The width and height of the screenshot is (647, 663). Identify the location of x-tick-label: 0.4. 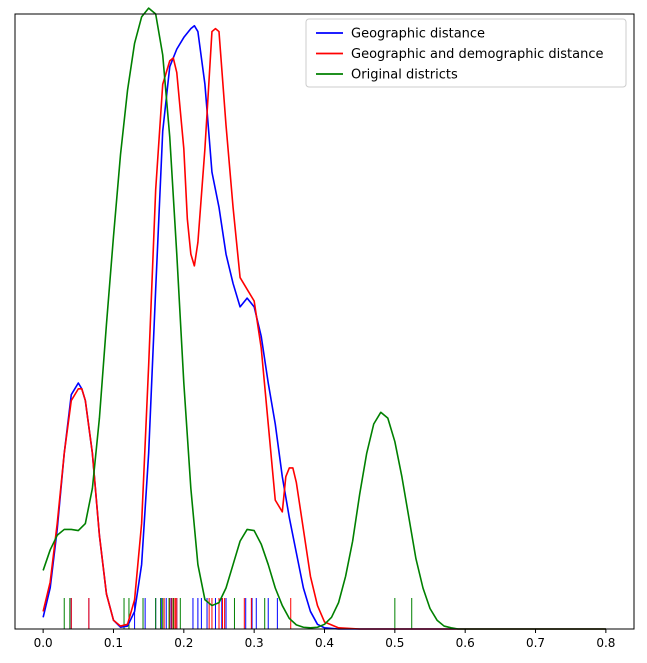
(324, 643).